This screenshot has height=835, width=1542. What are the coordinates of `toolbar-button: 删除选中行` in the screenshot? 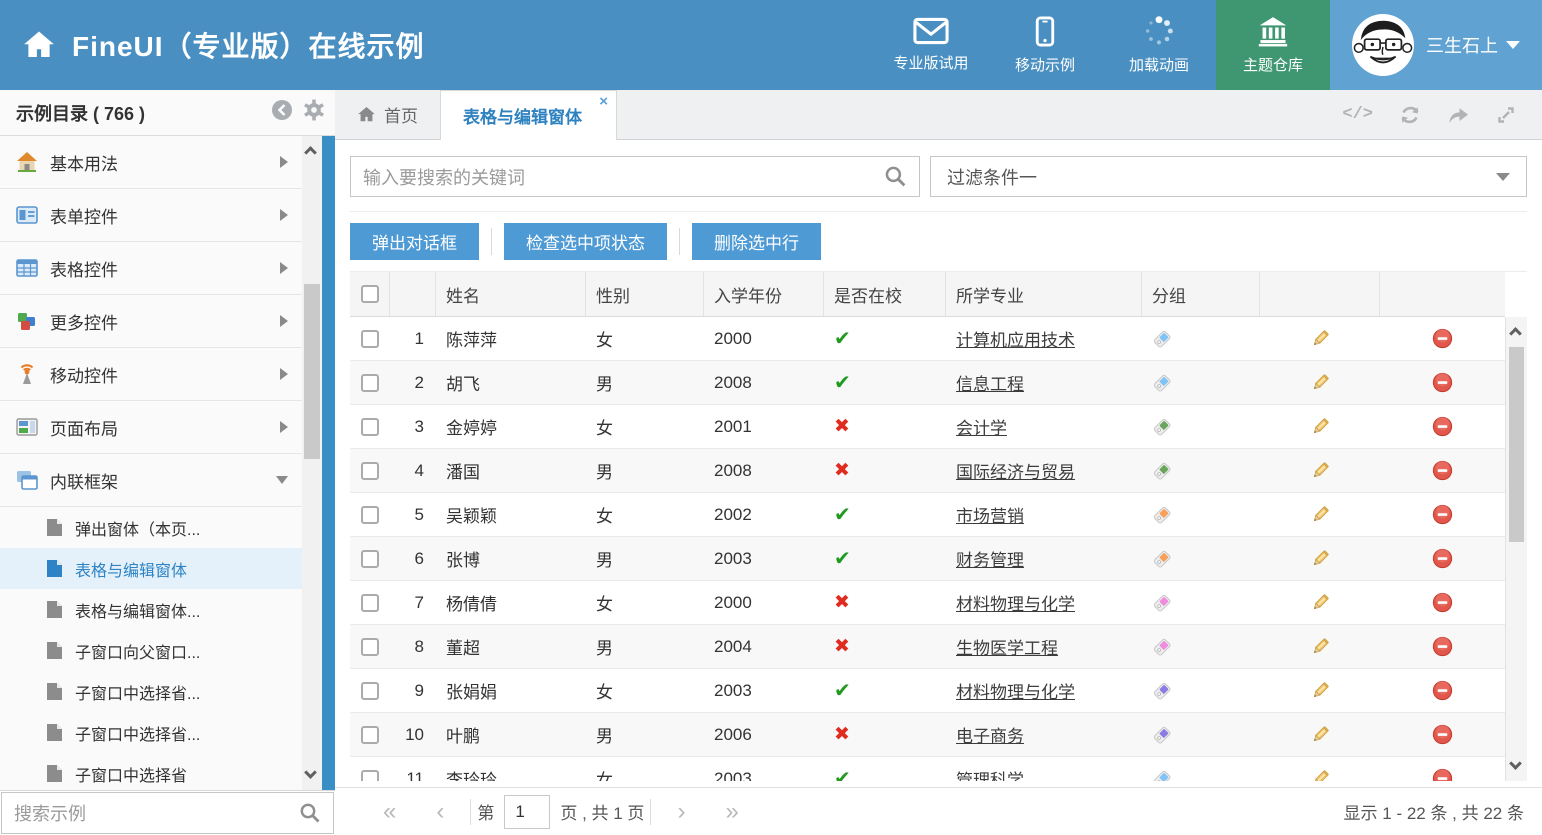 It's located at (750, 241).